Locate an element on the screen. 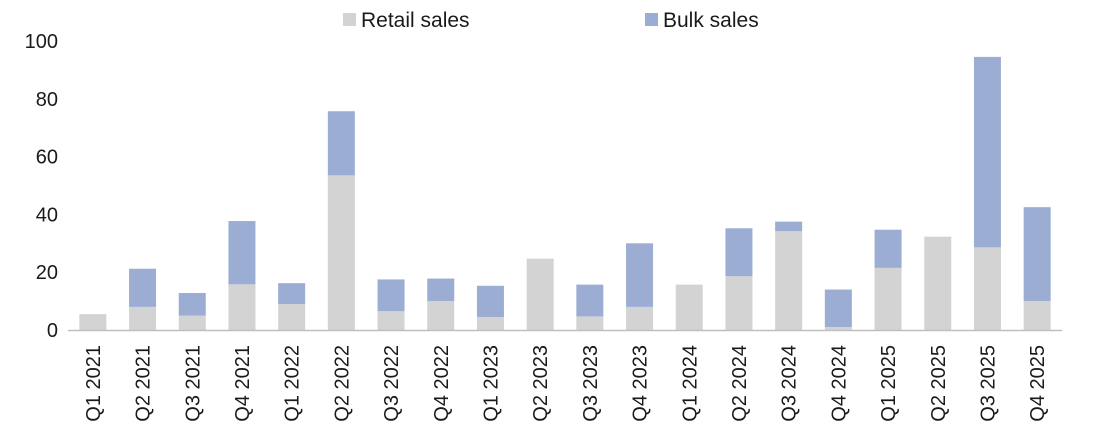 The image size is (1105, 448). x-tick-label: Q4 2021 is located at coordinates (243, 383).